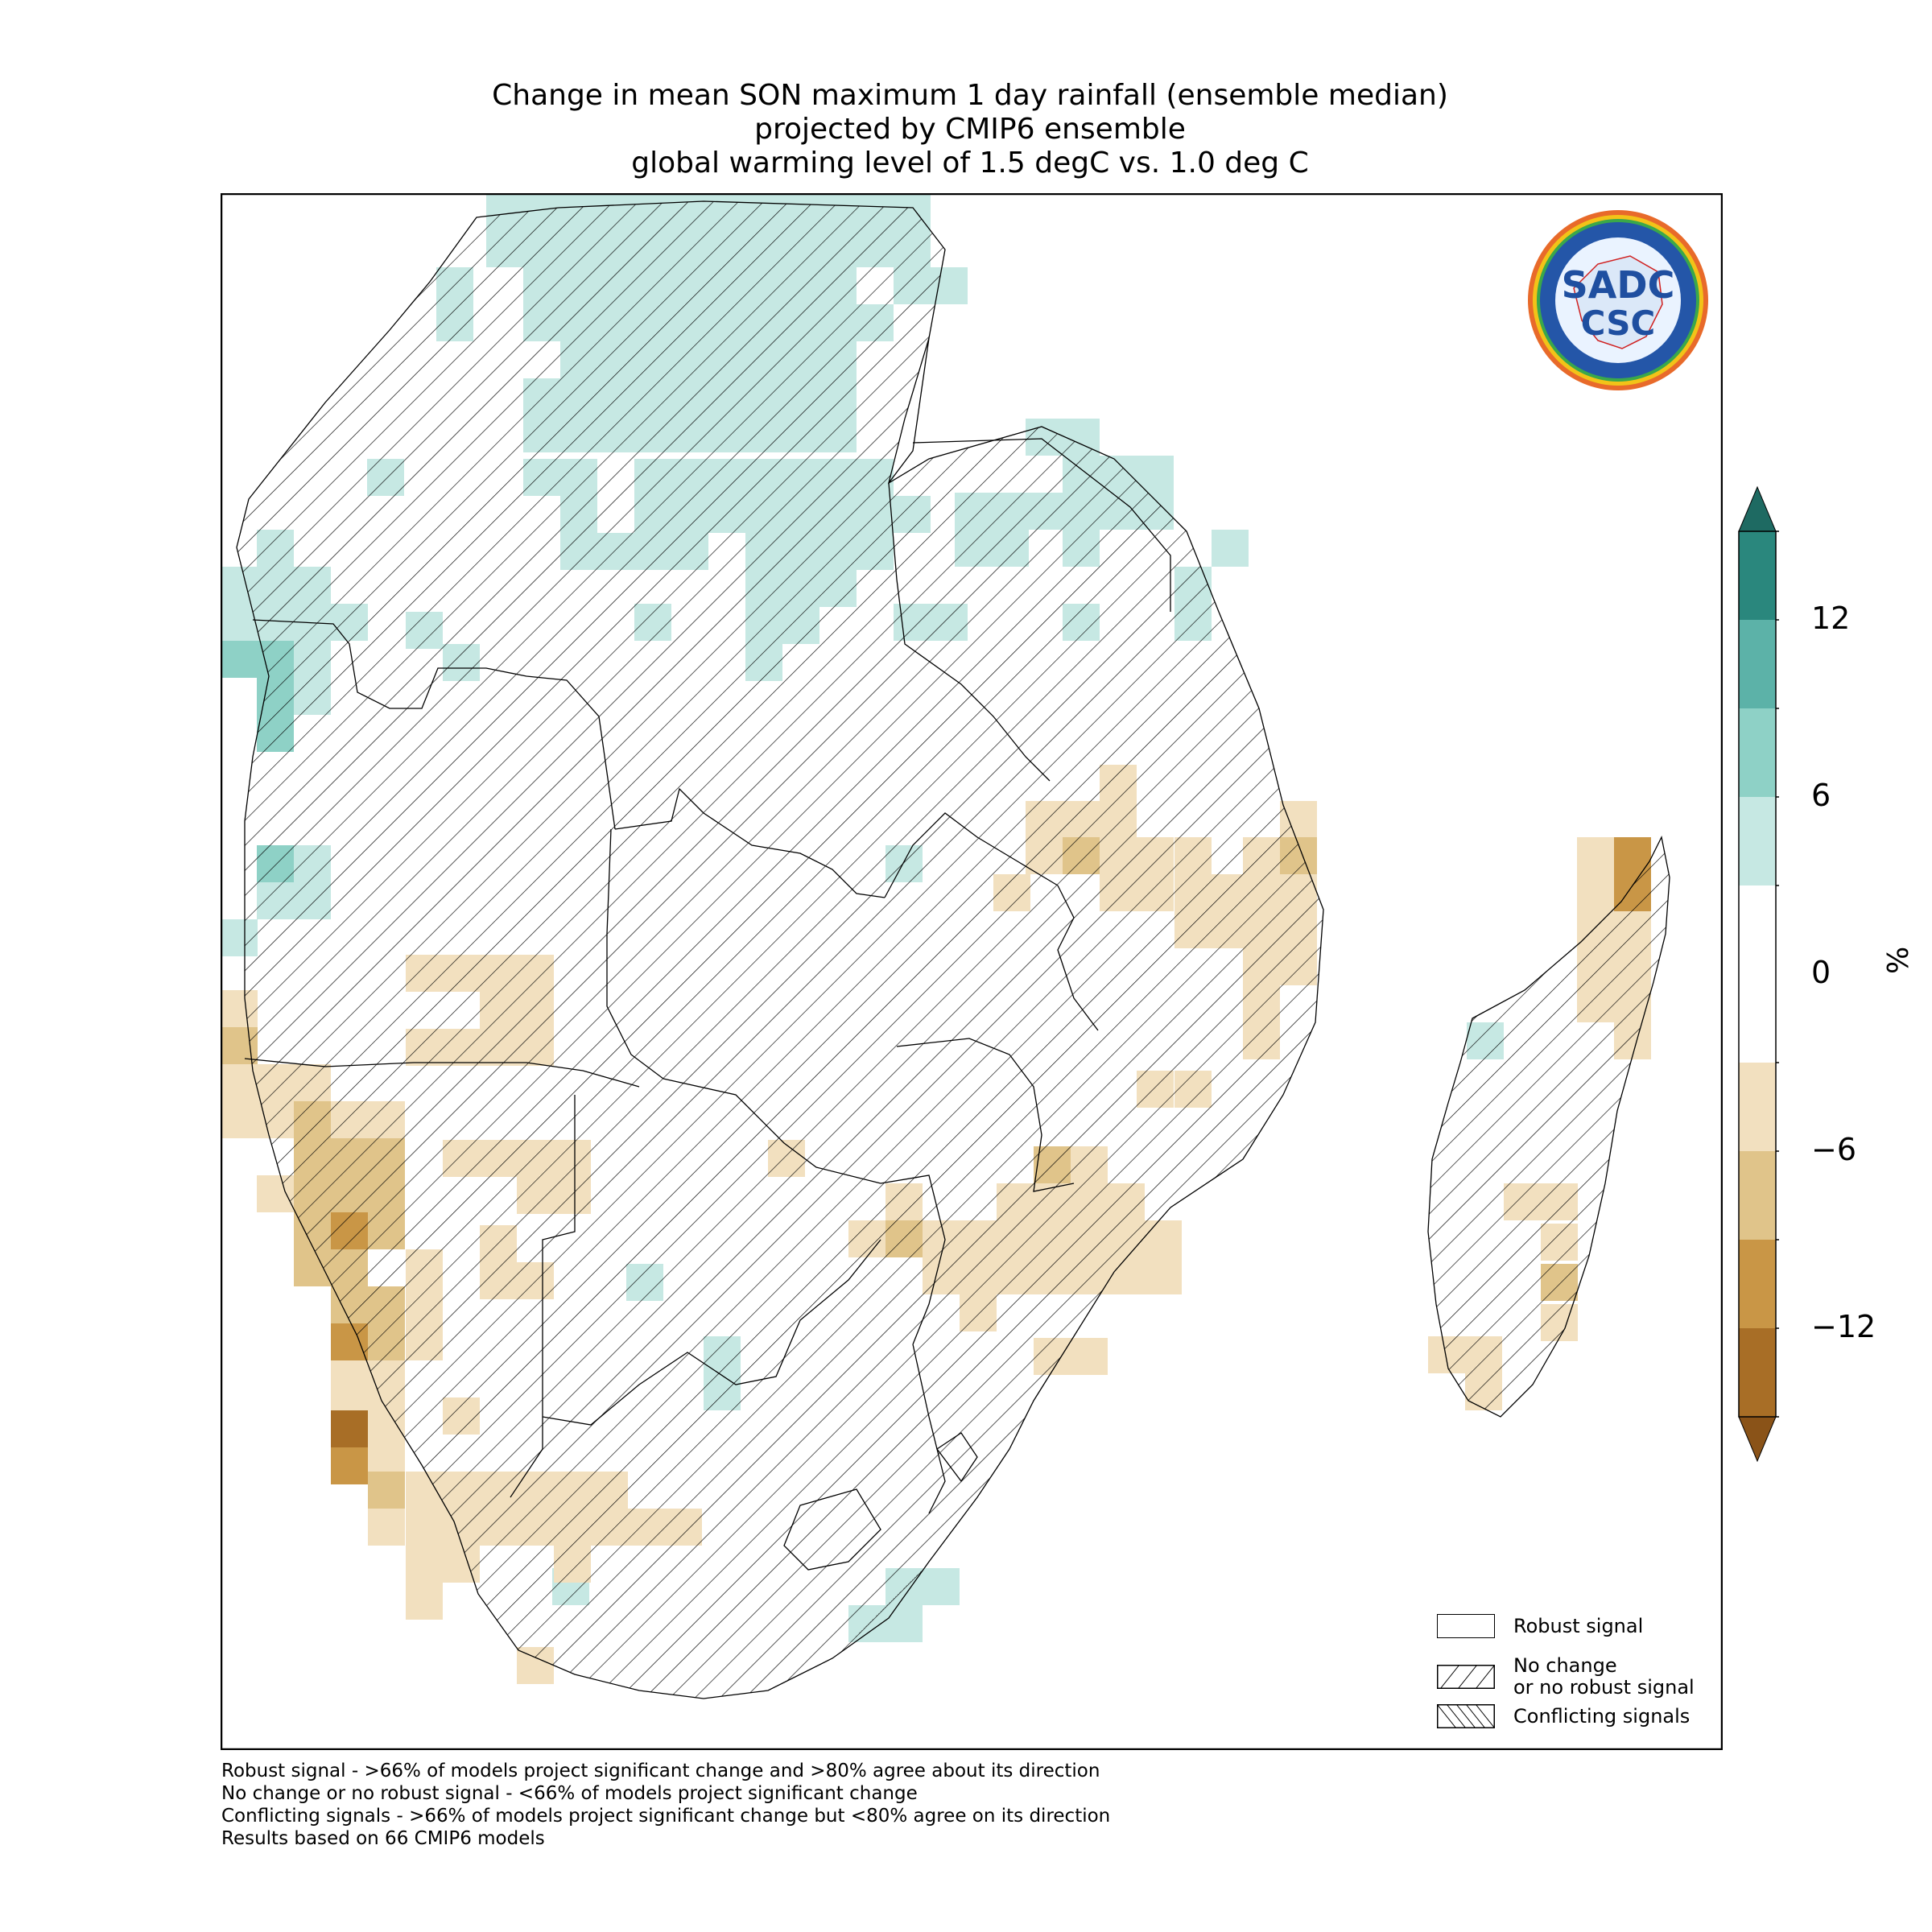 The height and width of the screenshot is (1932, 1932). What do you see at coordinates (913, 1259) in the screenshot?
I see `border-zimbabwe-mozambique` at bounding box center [913, 1259].